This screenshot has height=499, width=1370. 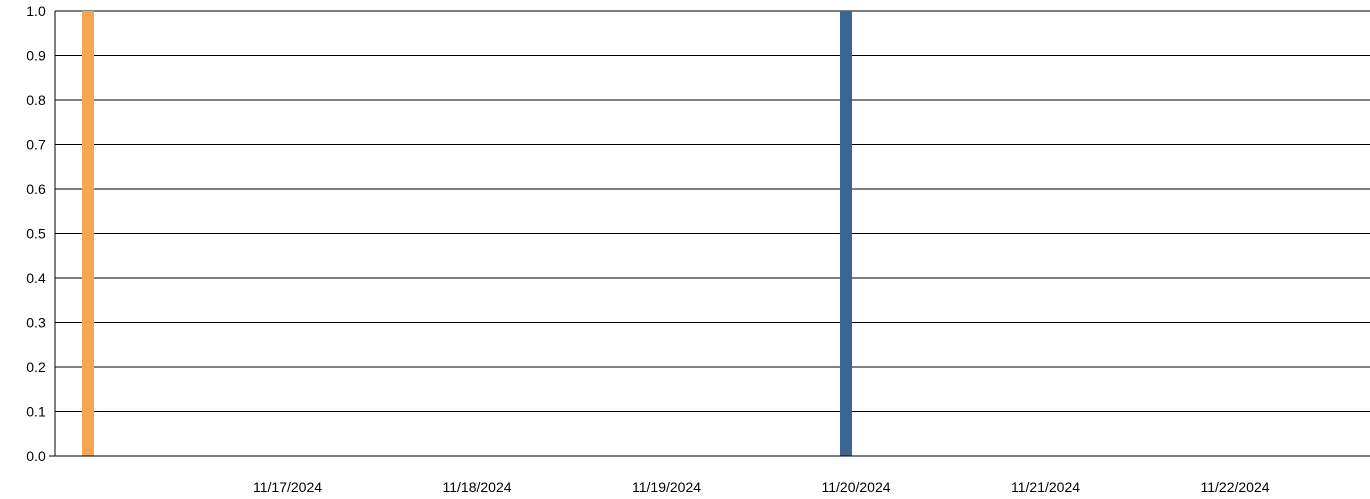 What do you see at coordinates (666, 487) in the screenshot?
I see `x-tick-label: 11/19/2024` at bounding box center [666, 487].